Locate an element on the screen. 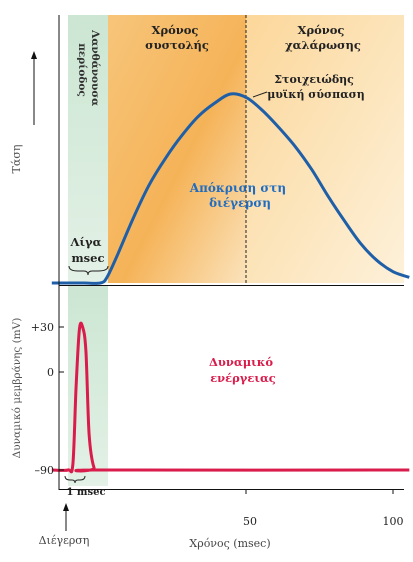  twitch-leader-line is located at coordinates (260, 94).